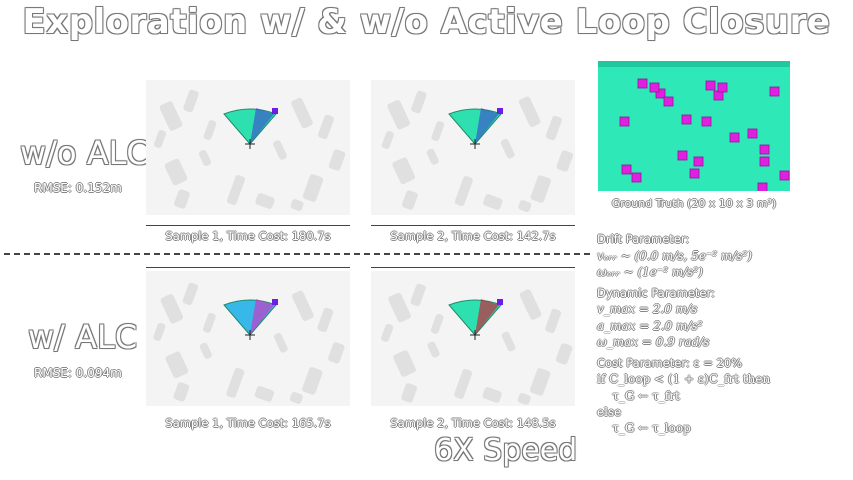 This screenshot has width=853, height=480. I want to click on cost-parameter: Cost Parameter: ε = 20%, so click(670, 362).